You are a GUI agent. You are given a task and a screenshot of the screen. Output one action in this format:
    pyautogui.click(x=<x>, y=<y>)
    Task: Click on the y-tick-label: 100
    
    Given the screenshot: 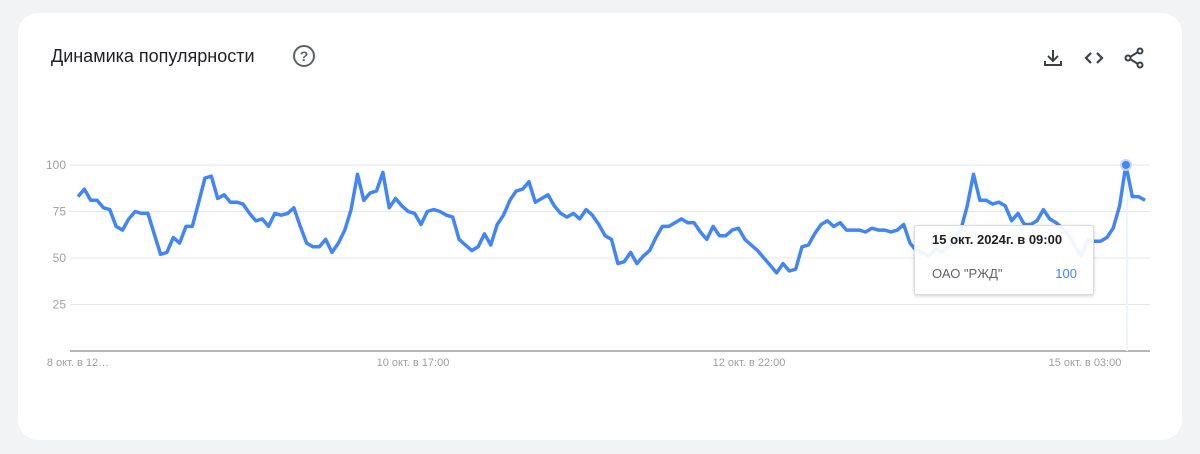 What is the action you would take?
    pyautogui.click(x=56, y=165)
    